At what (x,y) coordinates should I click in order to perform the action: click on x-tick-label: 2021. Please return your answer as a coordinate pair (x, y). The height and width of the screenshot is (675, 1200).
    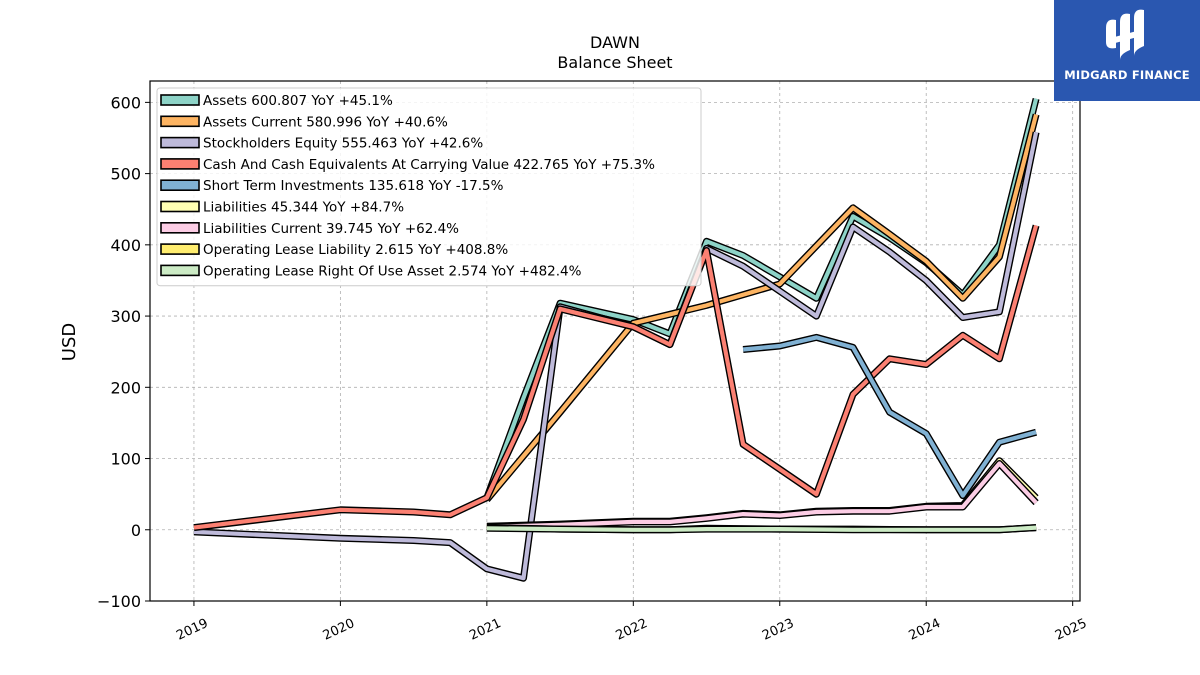
    Looking at the image, I should click on (485, 630).